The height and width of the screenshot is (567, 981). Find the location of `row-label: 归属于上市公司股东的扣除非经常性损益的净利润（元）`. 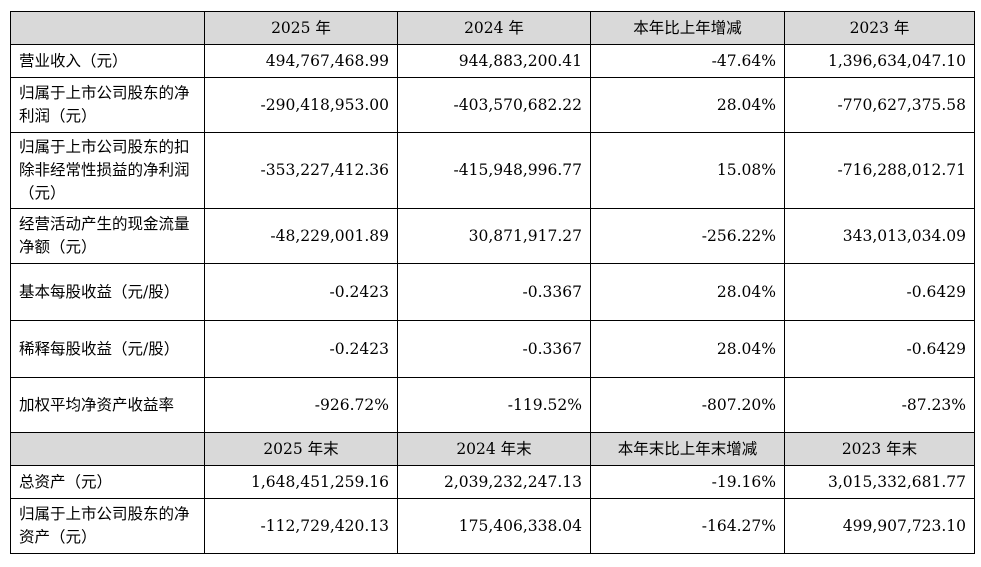

row-label: 归属于上市公司股东的扣除非经常性损益的净利润（元） is located at coordinates (107, 170).